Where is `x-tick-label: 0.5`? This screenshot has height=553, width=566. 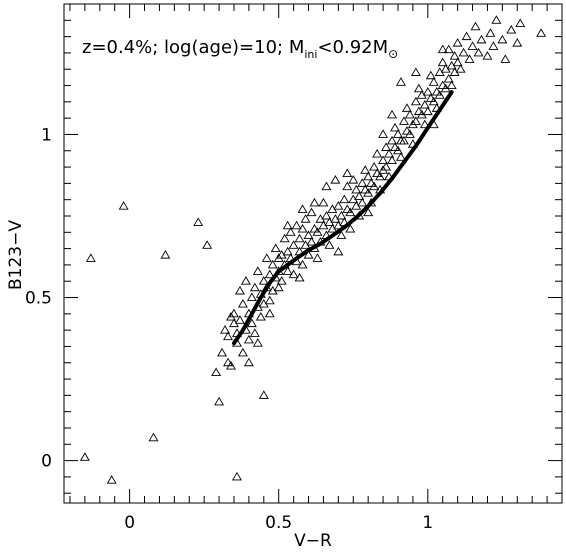 x-tick-label: 0.5 is located at coordinates (278, 523).